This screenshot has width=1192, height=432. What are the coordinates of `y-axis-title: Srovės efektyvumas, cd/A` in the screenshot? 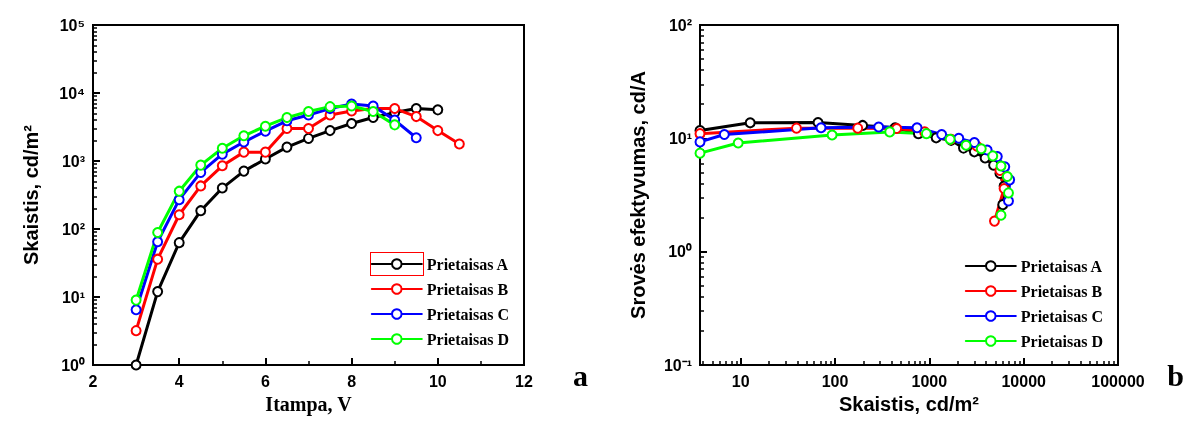 It's located at (638, 195).